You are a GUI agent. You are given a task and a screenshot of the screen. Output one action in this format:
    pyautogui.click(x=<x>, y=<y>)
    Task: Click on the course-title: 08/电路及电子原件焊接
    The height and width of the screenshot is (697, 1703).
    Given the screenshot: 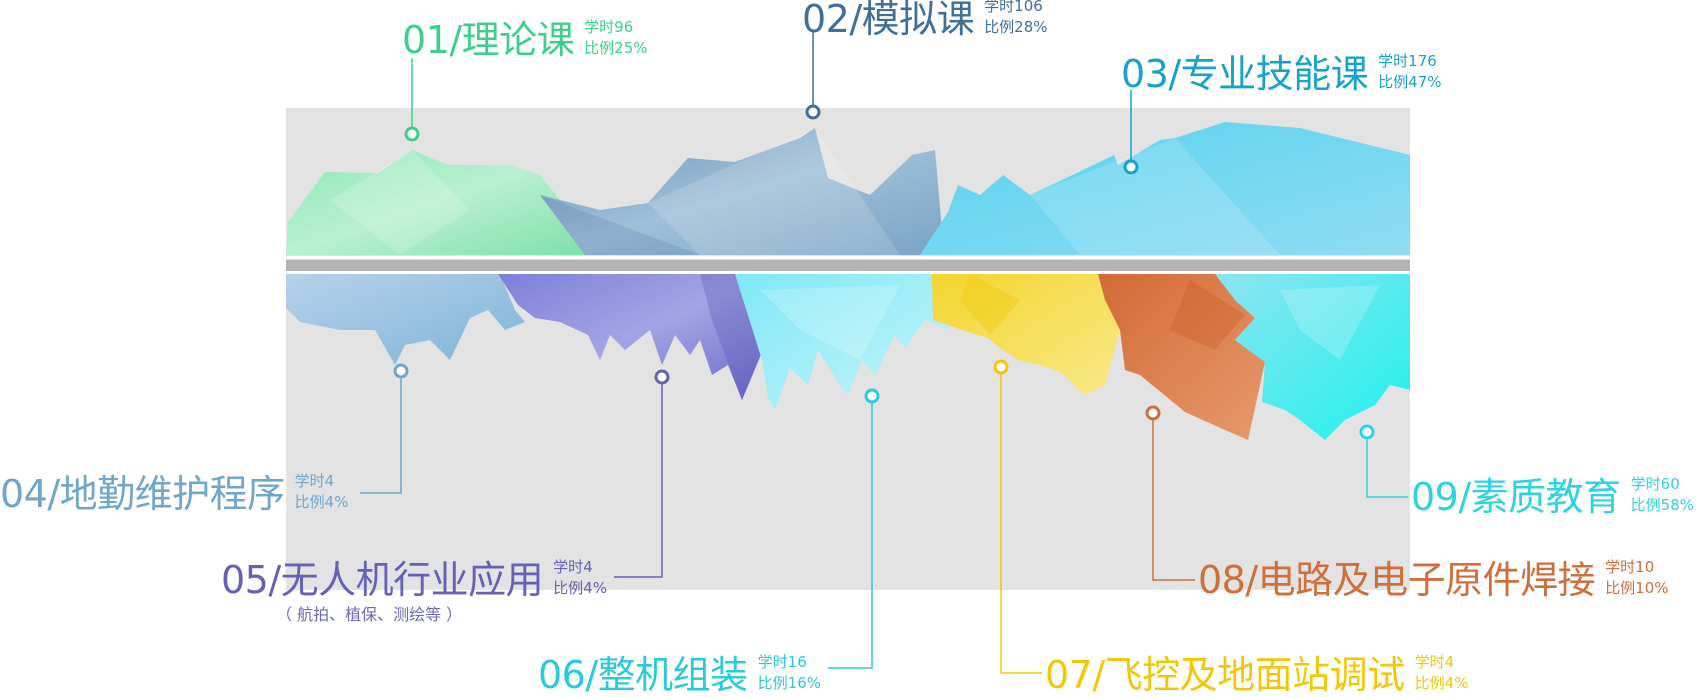 What is the action you would take?
    pyautogui.click(x=1397, y=580)
    